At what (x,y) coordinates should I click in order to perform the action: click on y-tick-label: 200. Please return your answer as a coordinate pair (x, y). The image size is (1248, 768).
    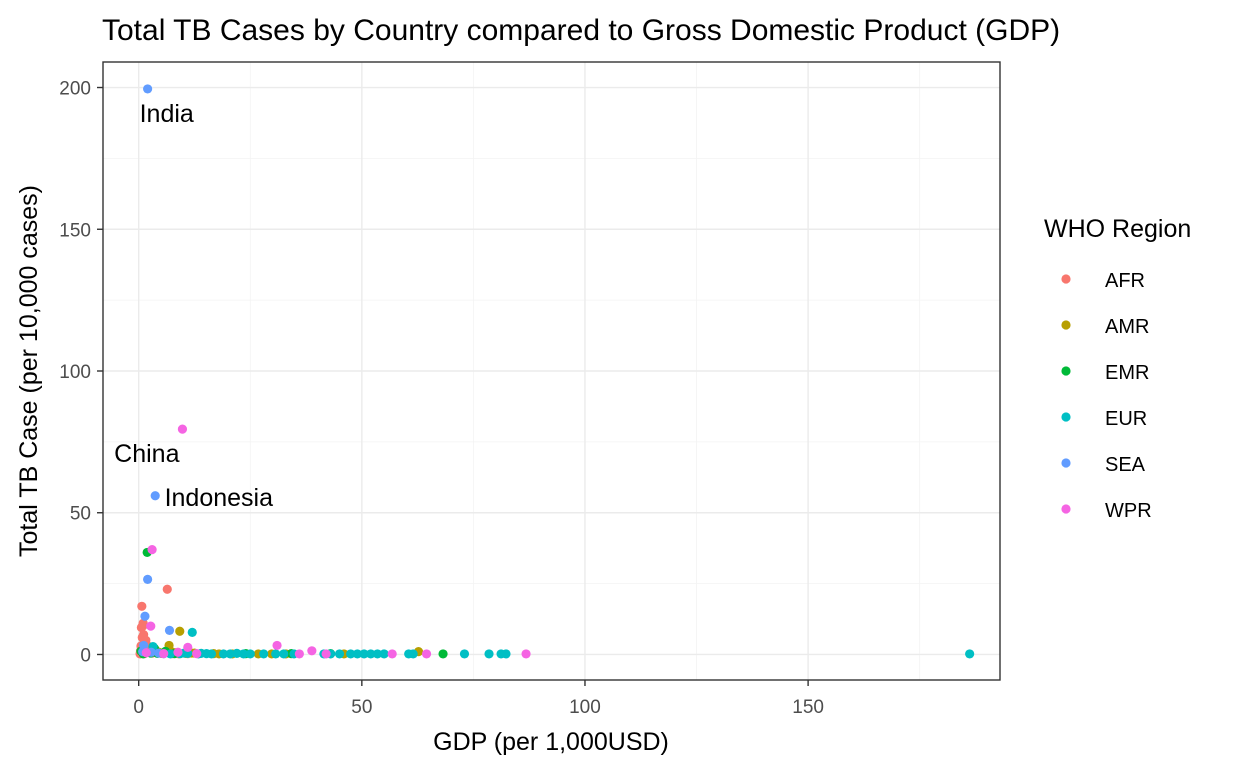
    Looking at the image, I should click on (75, 89).